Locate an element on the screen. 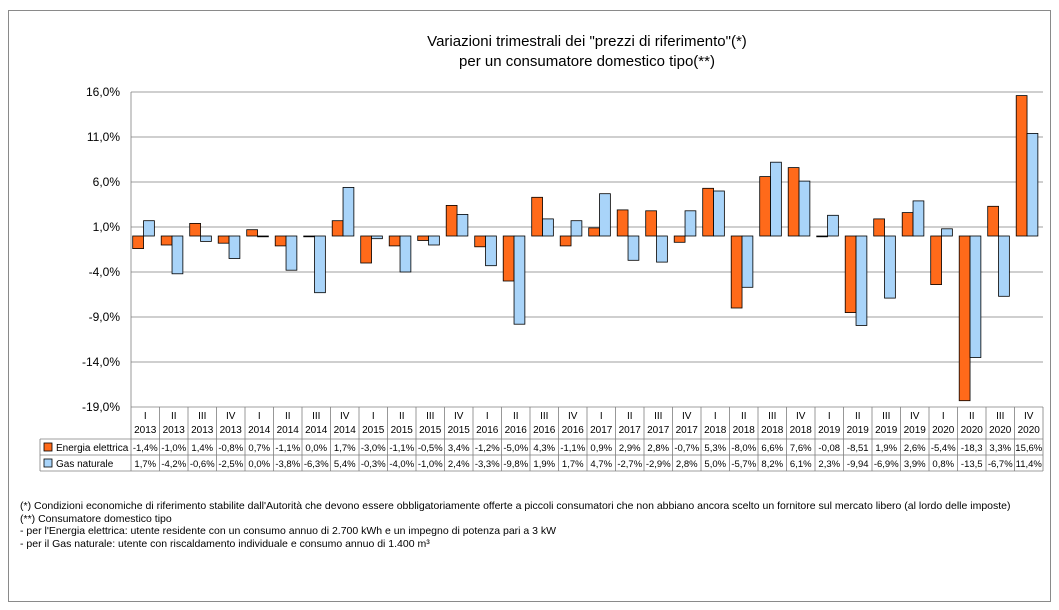 The image size is (1059, 610). data-label-gas: 2,8% is located at coordinates (687, 464).